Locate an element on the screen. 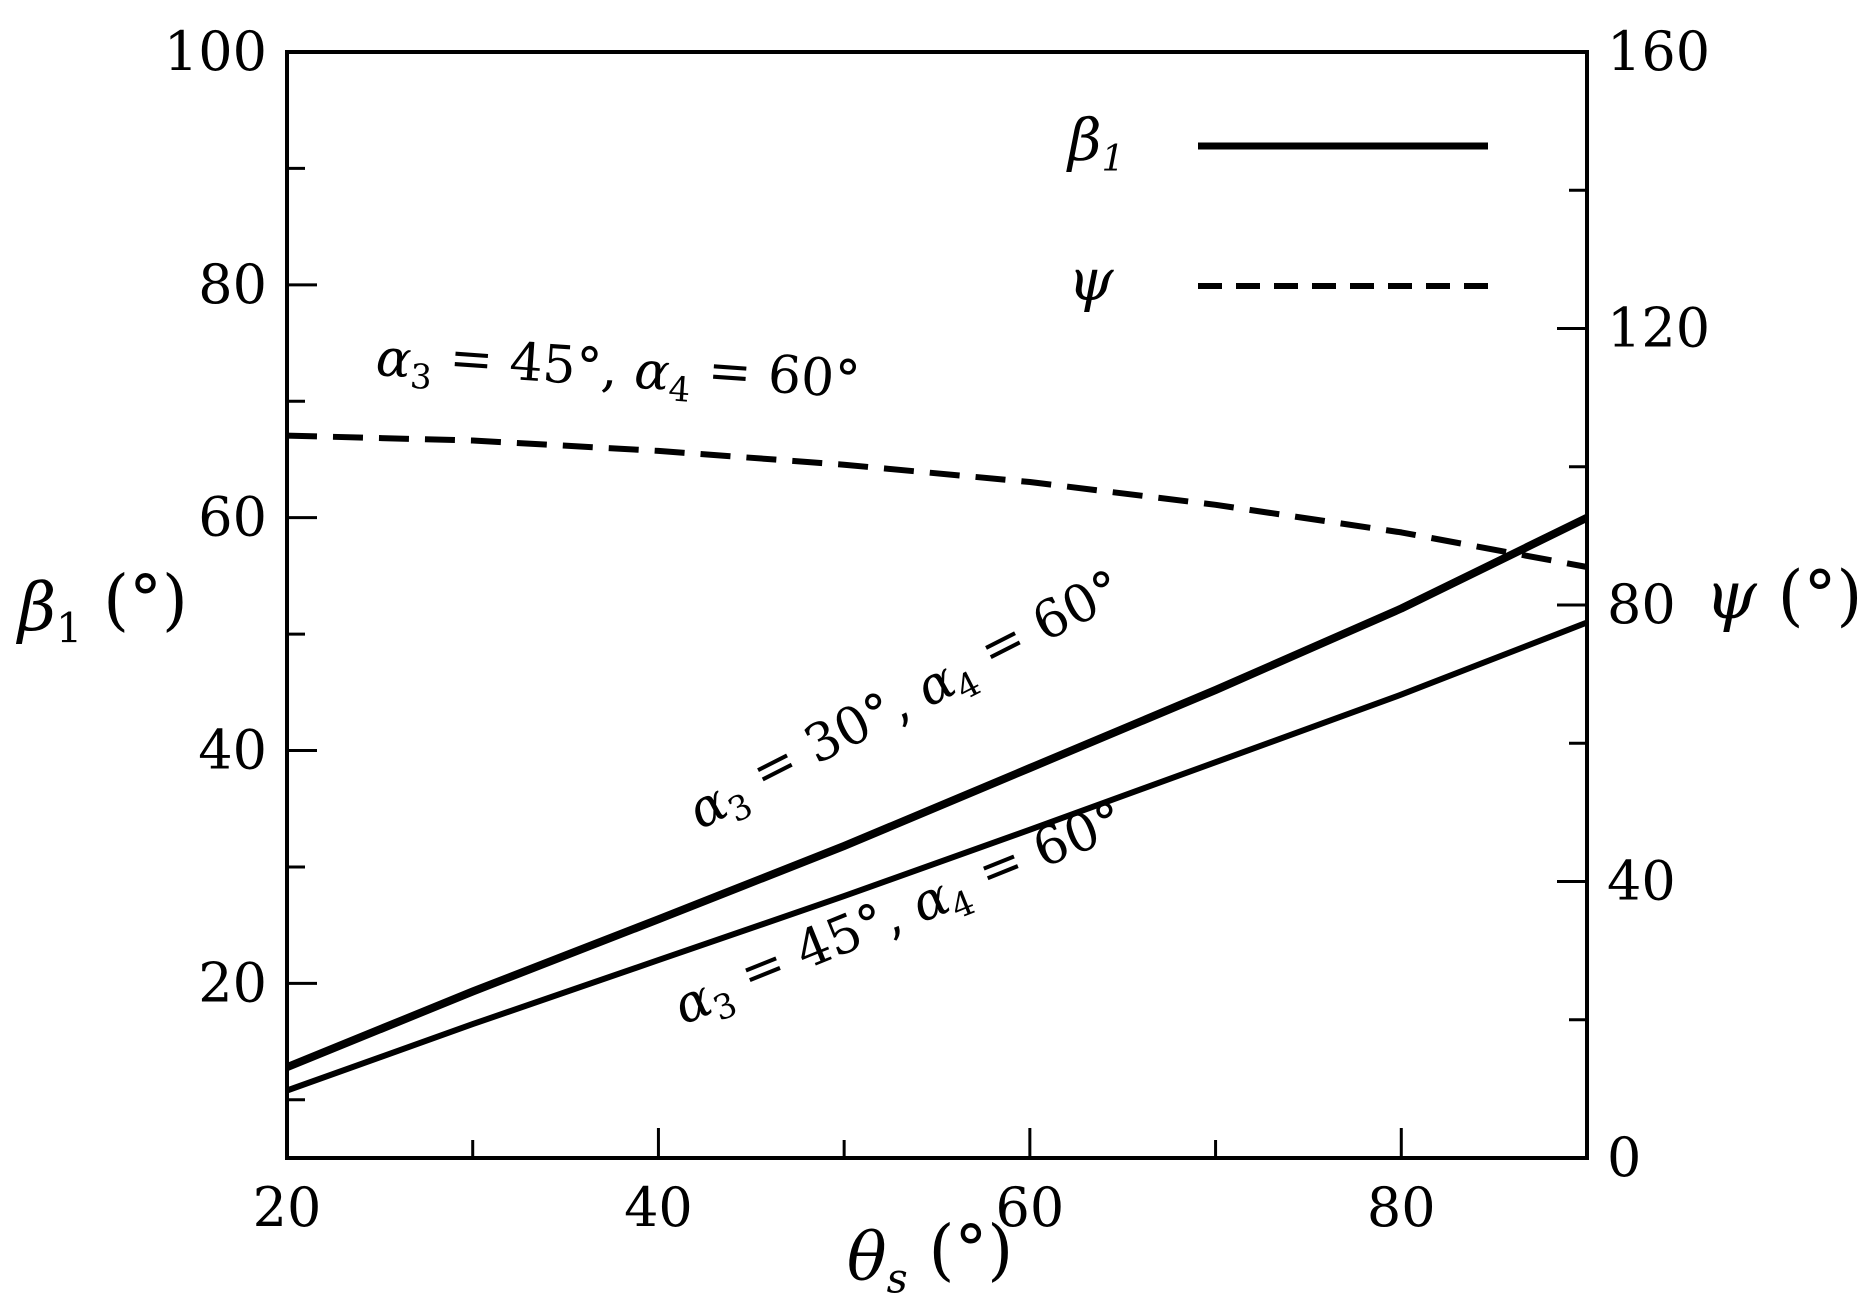  y-right-axis-title: ψ (°) is located at coordinates (1783, 595).